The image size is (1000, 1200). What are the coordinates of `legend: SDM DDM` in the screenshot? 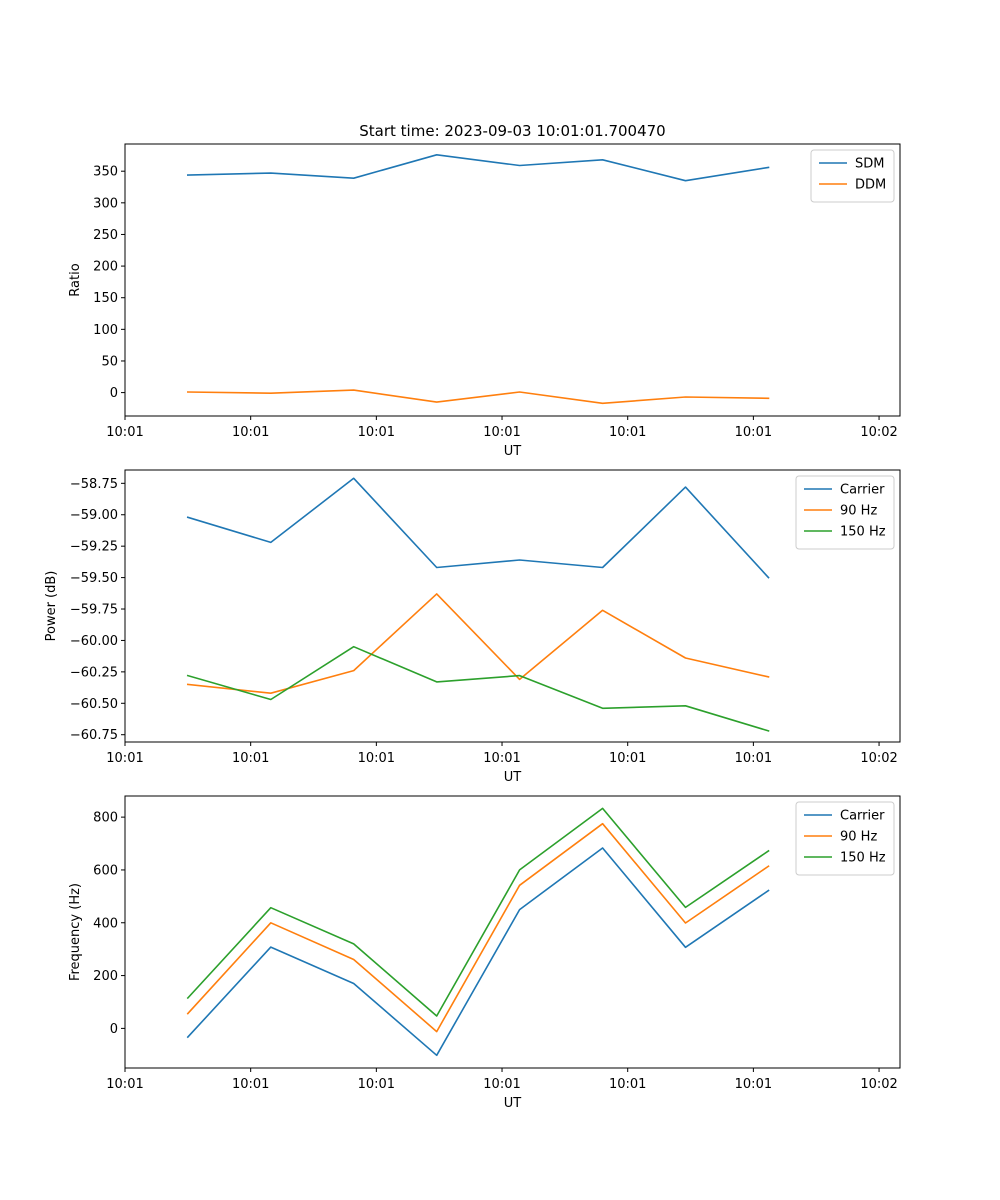 It's located at (852, 176).